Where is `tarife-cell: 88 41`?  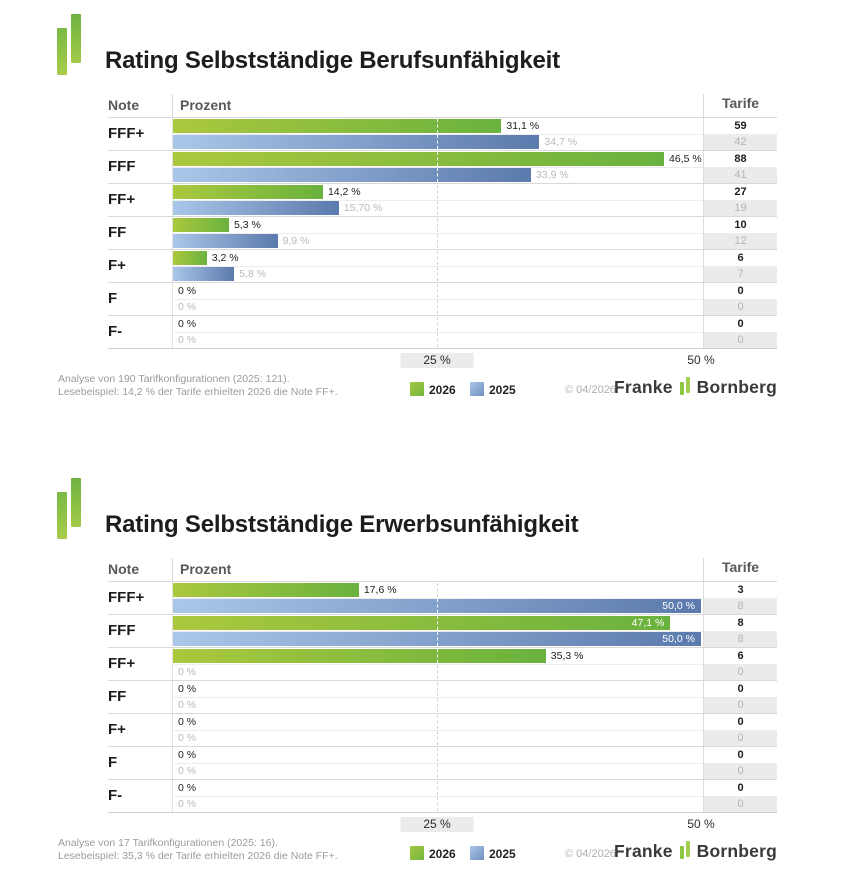 tarife-cell: 88 41 is located at coordinates (740, 167).